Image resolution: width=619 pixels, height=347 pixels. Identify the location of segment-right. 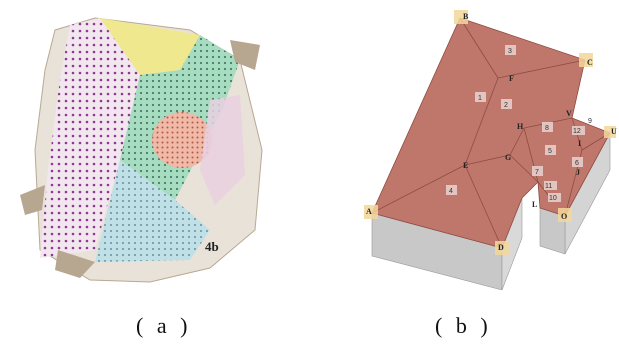
(222, 150).